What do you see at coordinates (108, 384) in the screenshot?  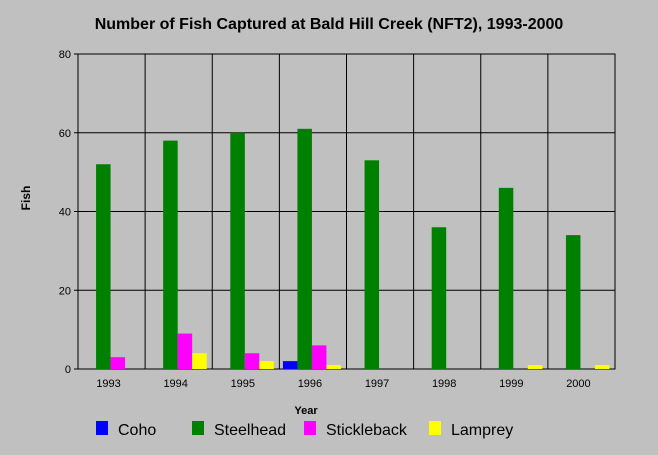 I see `x-tick-label: 1993` at bounding box center [108, 384].